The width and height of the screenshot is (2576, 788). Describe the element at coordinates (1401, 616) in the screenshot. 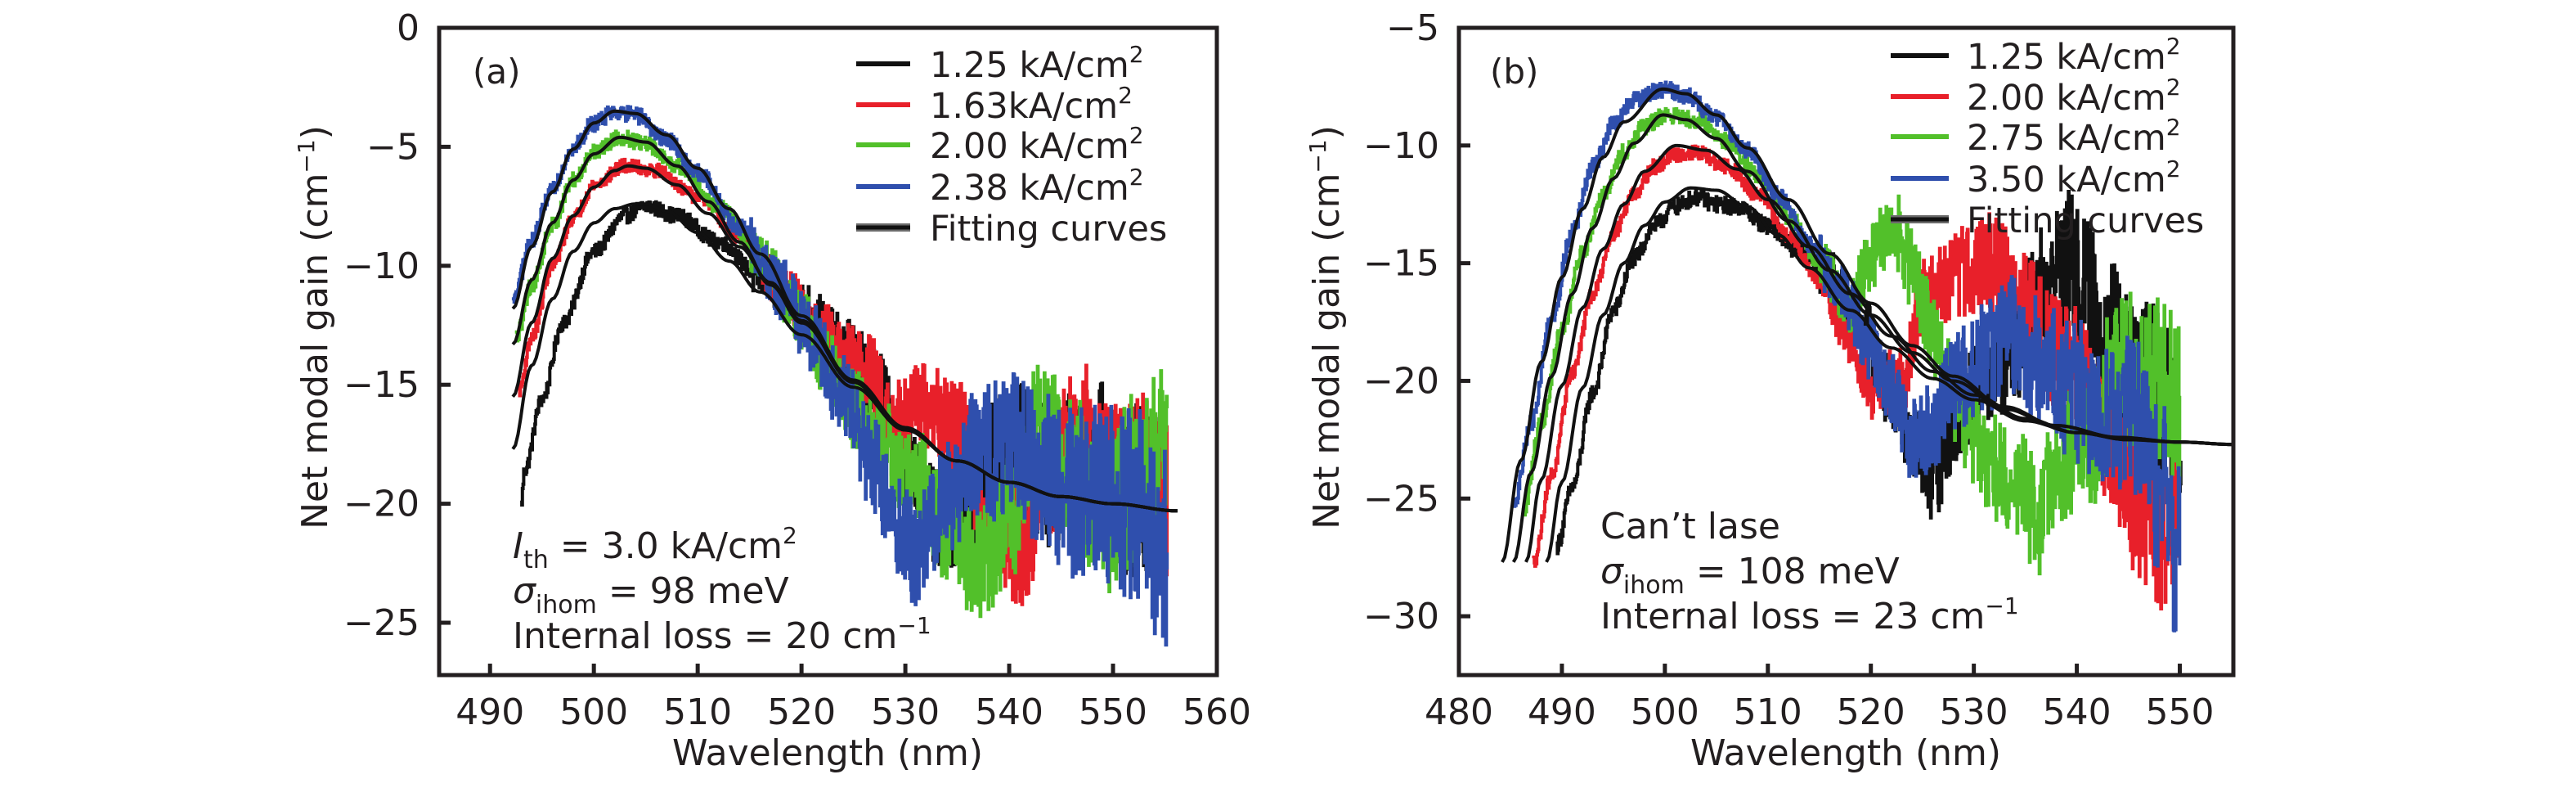

I see `y-tick-label: −30` at that location.